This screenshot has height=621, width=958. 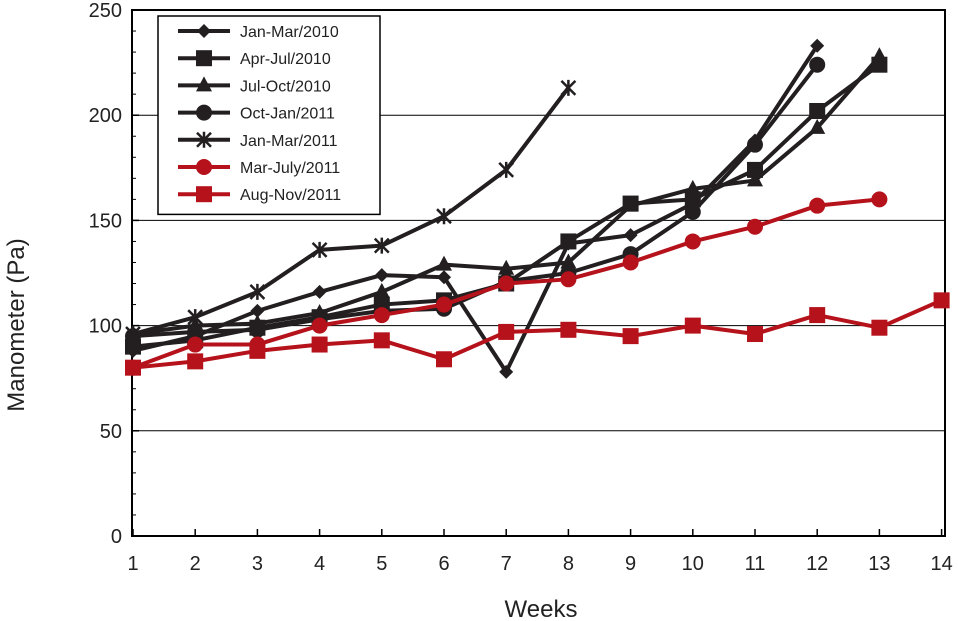 What do you see at coordinates (817, 564) in the screenshot?
I see `x-tick-label: 12` at bounding box center [817, 564].